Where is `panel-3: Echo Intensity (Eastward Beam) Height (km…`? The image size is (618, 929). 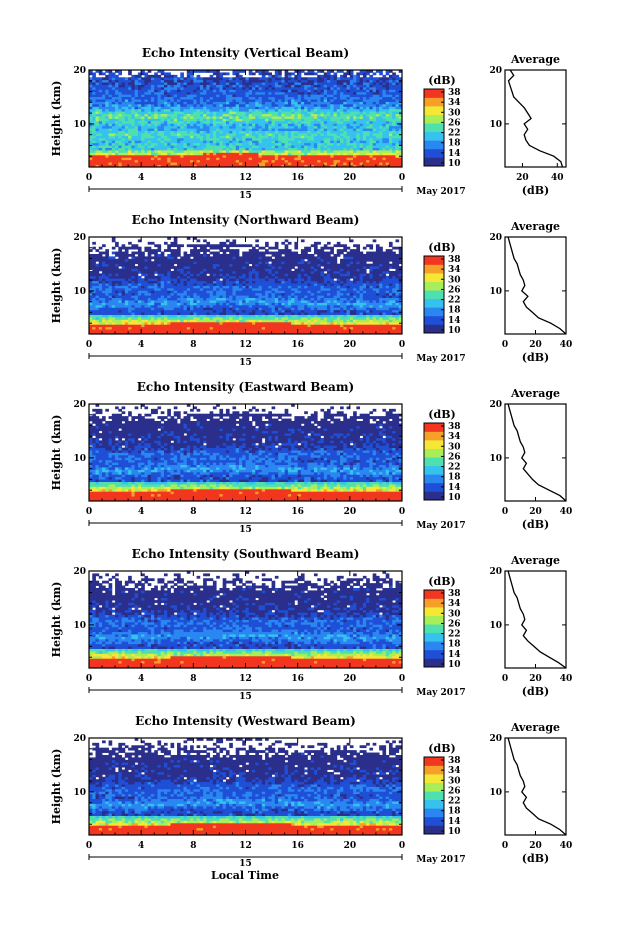 panel-3: Echo Intensity (Eastward Beam) Height (km… is located at coordinates (311, 457).